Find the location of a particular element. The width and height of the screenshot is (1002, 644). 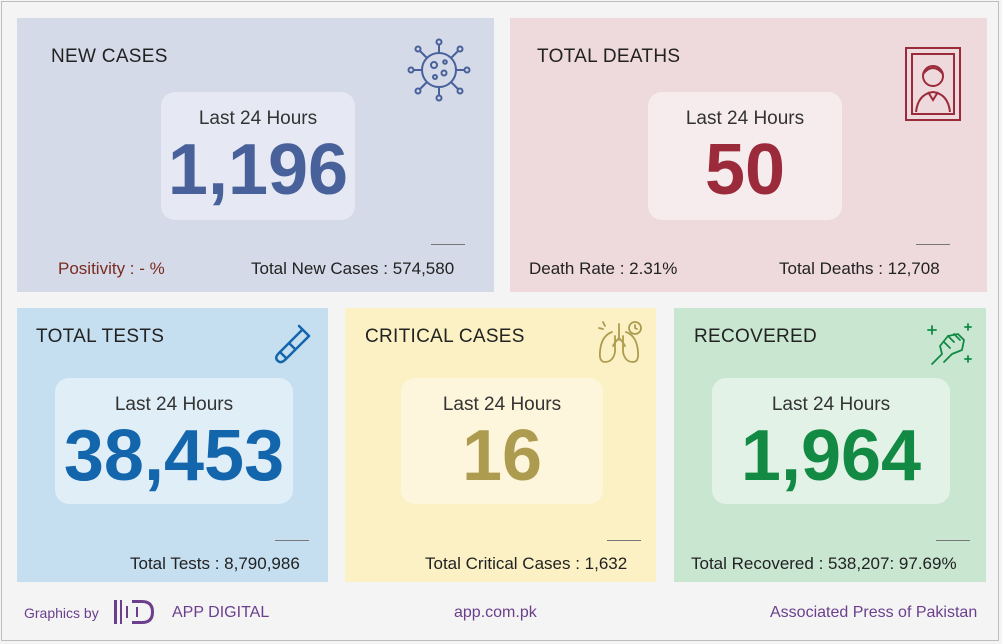

total-tests-period: Last 24 Hours is located at coordinates (174, 404).